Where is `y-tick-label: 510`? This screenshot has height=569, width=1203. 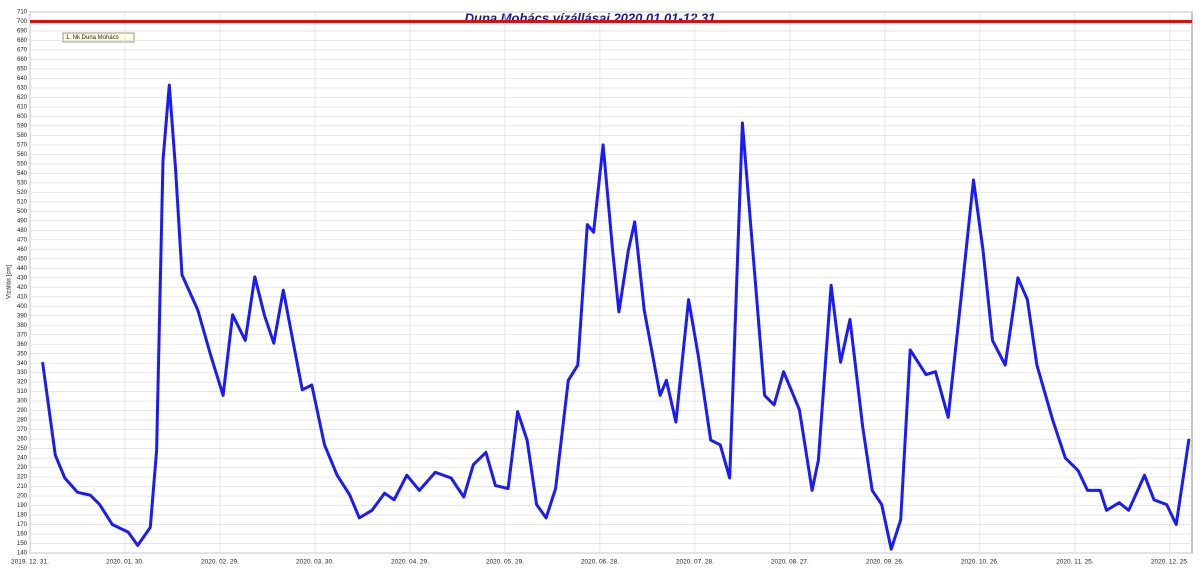
y-tick-label: 510 is located at coordinates (22, 202).